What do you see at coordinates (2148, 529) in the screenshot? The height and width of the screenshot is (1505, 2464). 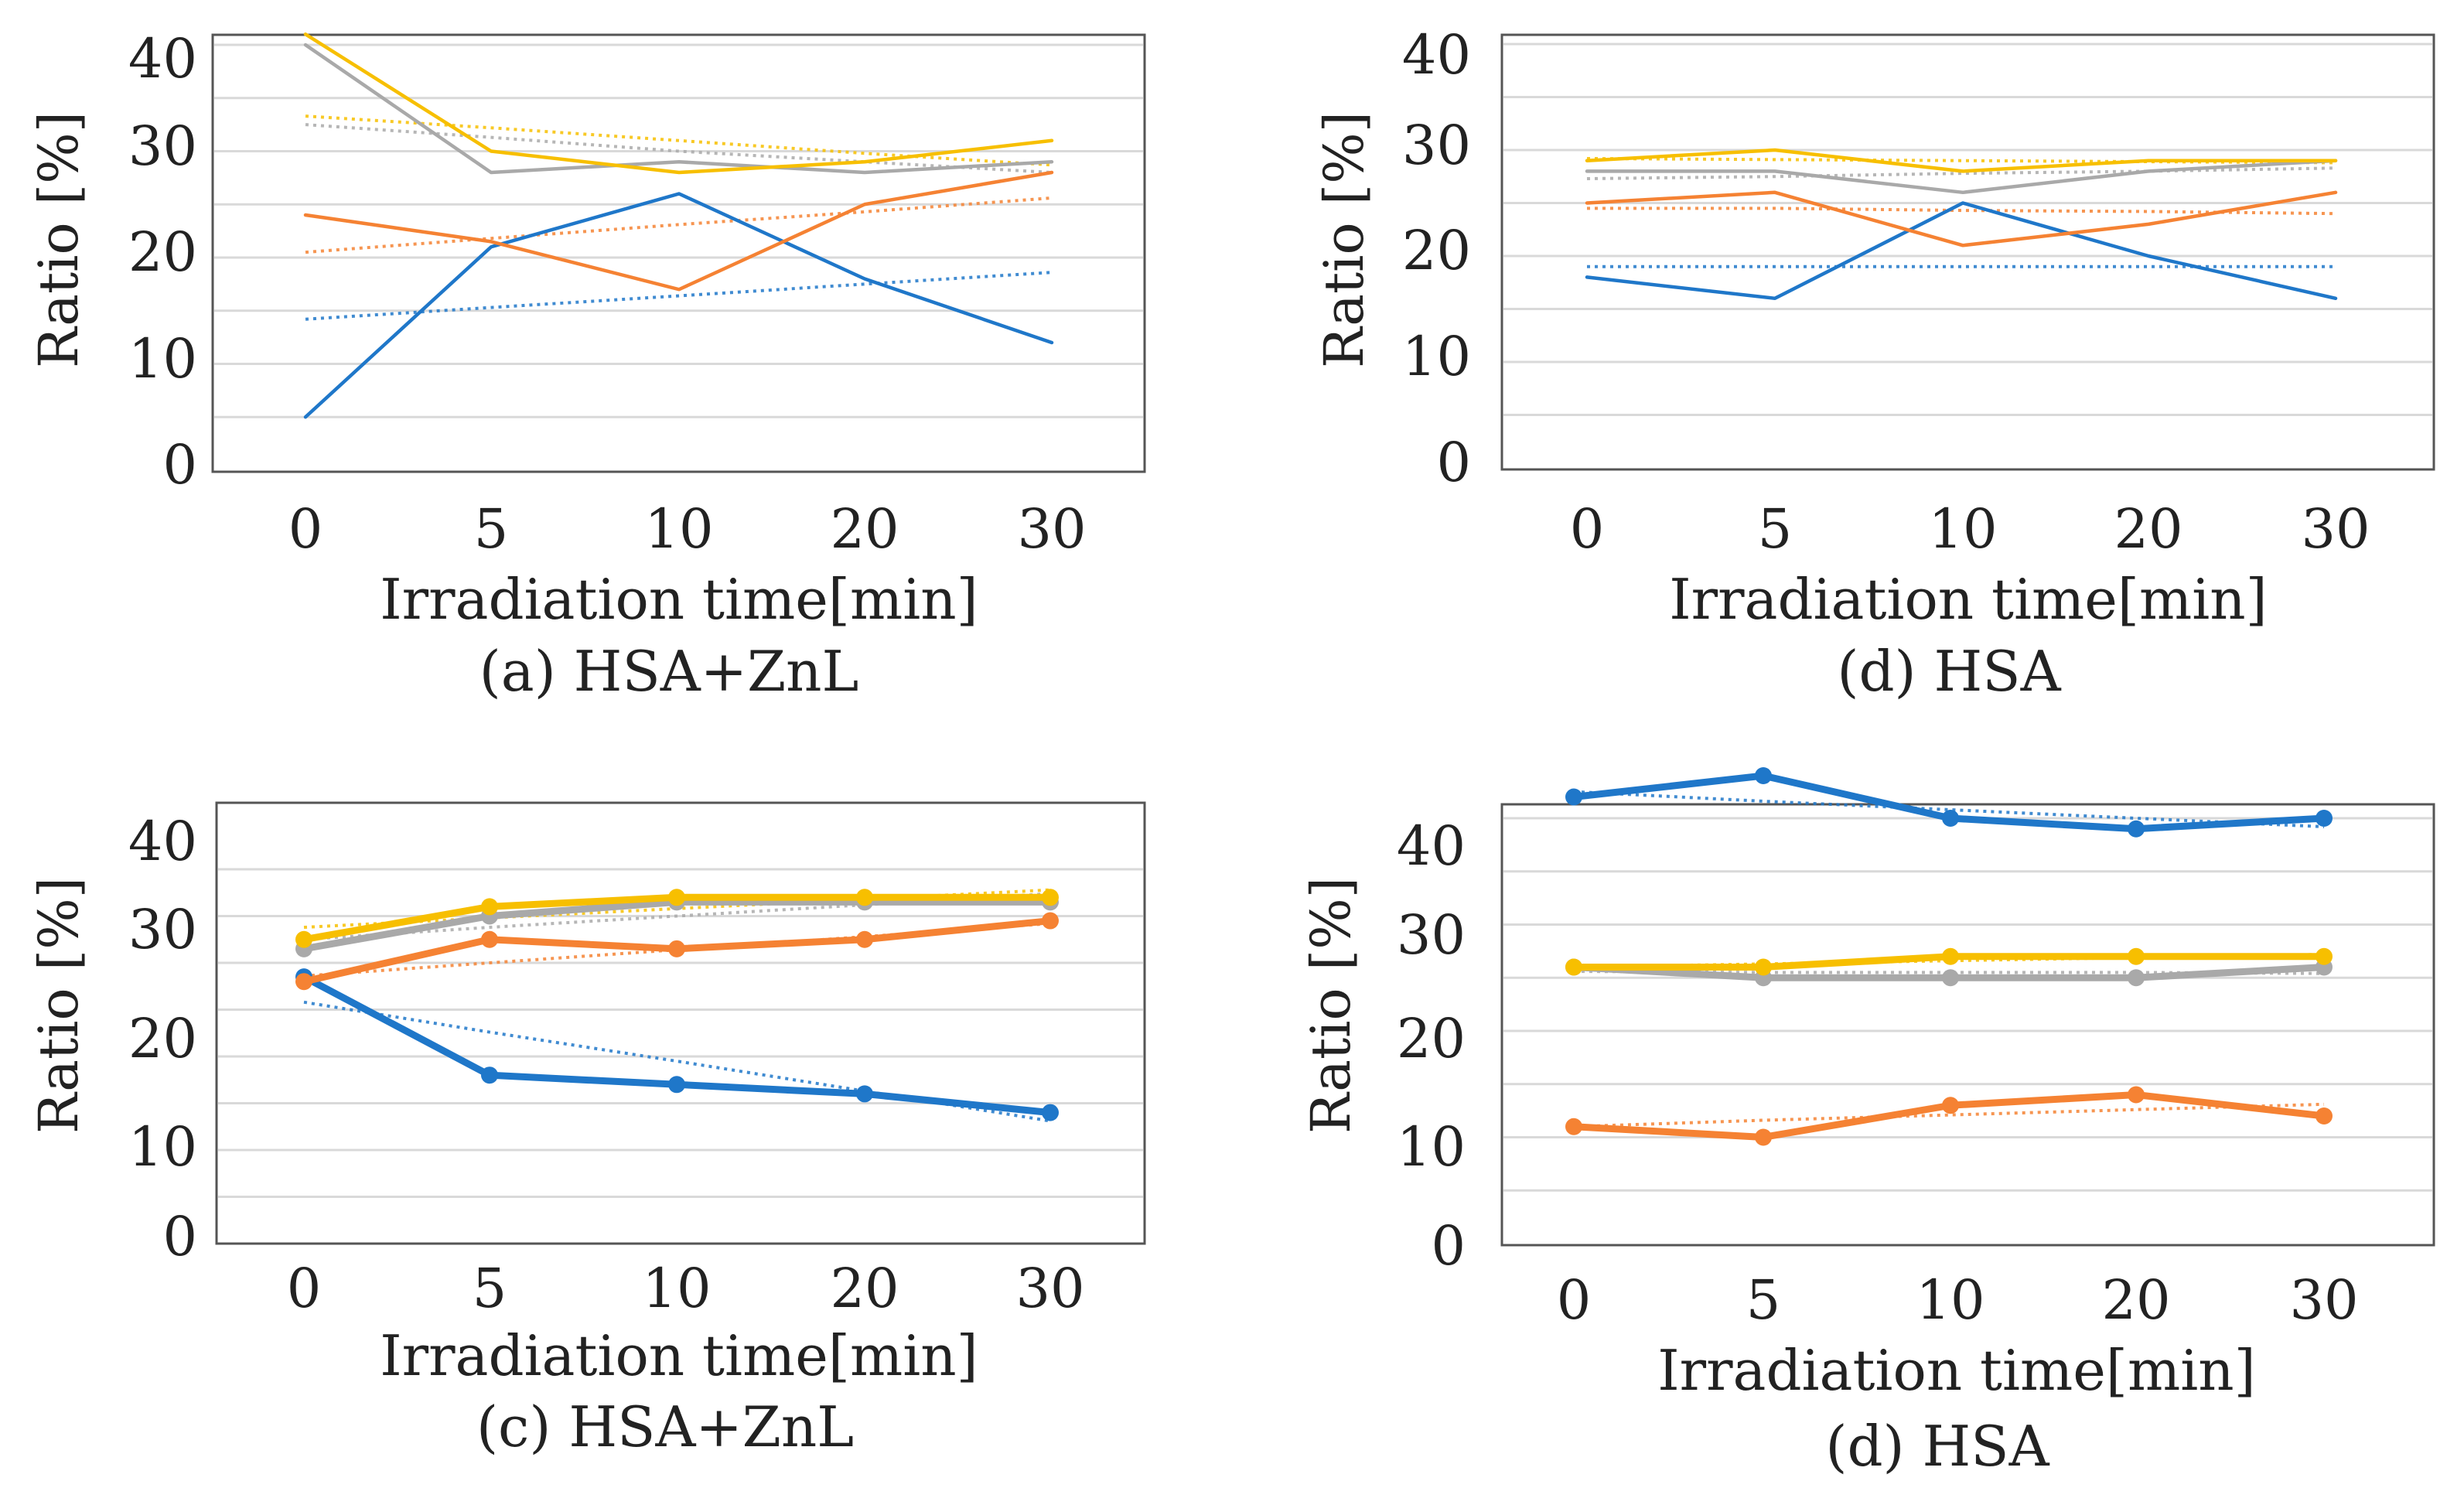 I see `panel-b-x-tick-20: 20` at bounding box center [2148, 529].